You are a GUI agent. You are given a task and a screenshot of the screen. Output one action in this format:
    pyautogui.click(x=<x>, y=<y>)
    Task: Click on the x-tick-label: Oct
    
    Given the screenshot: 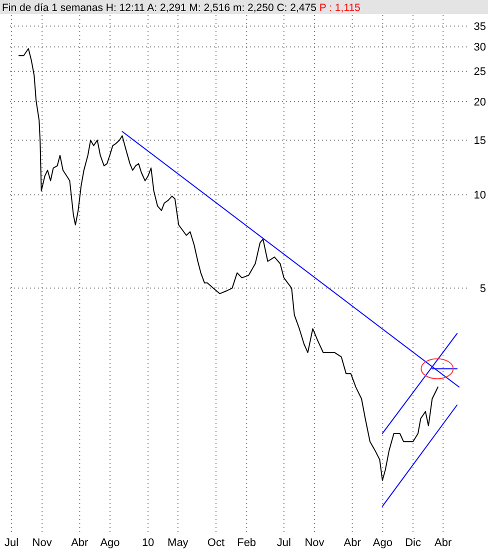 What is the action you would take?
    pyautogui.click(x=216, y=543)
    